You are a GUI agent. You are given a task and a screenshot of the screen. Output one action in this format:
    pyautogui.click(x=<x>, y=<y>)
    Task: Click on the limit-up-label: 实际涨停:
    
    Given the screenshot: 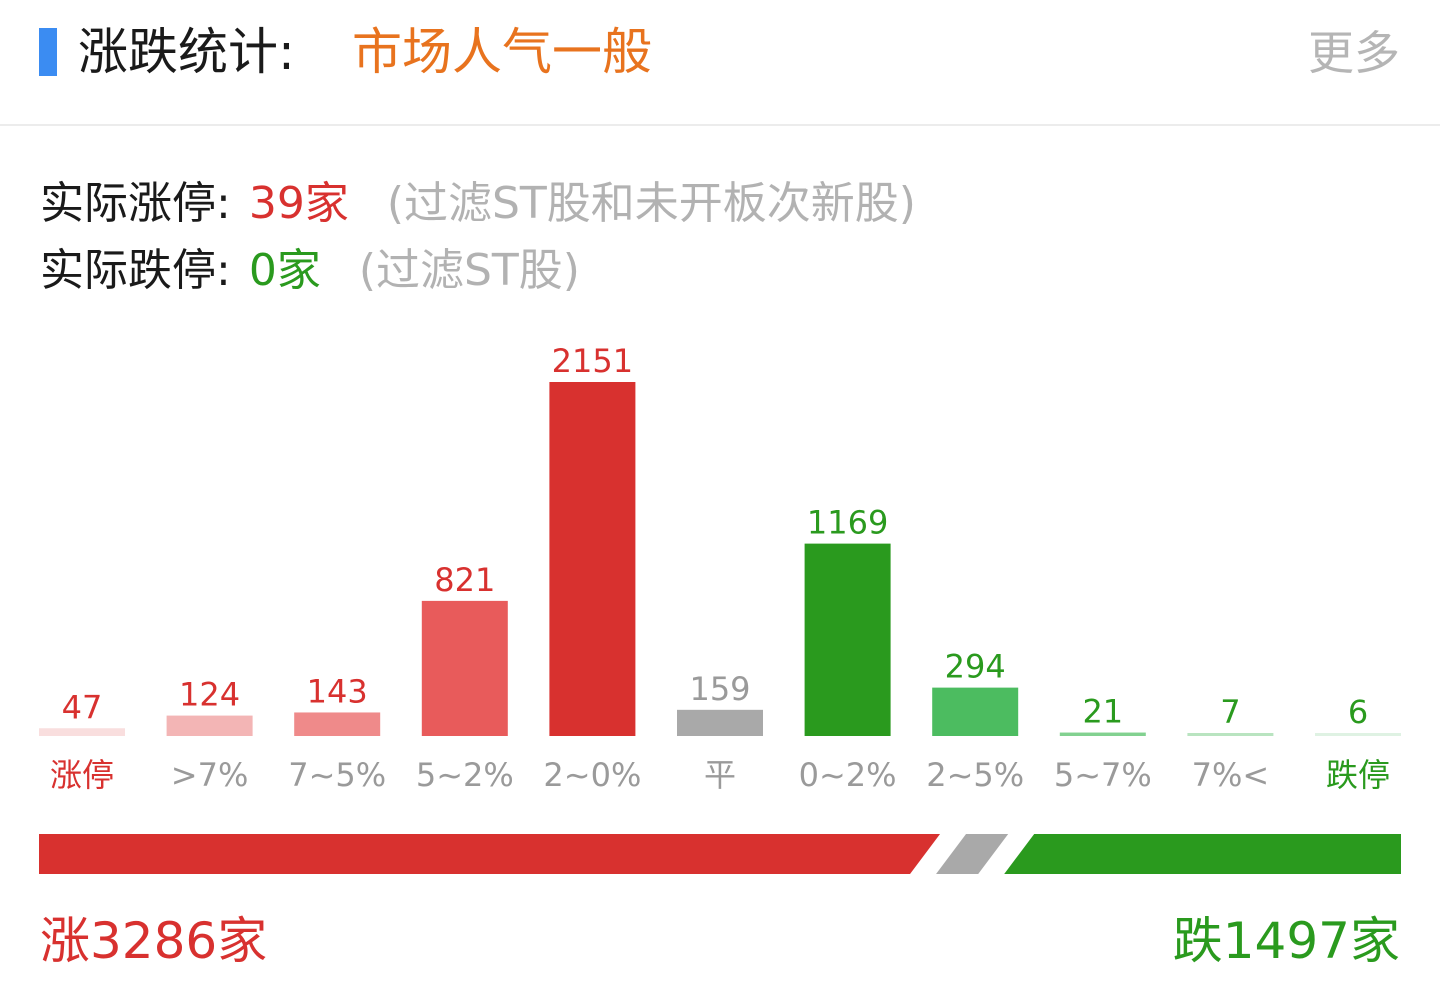 What is the action you would take?
    pyautogui.click(x=135, y=203)
    